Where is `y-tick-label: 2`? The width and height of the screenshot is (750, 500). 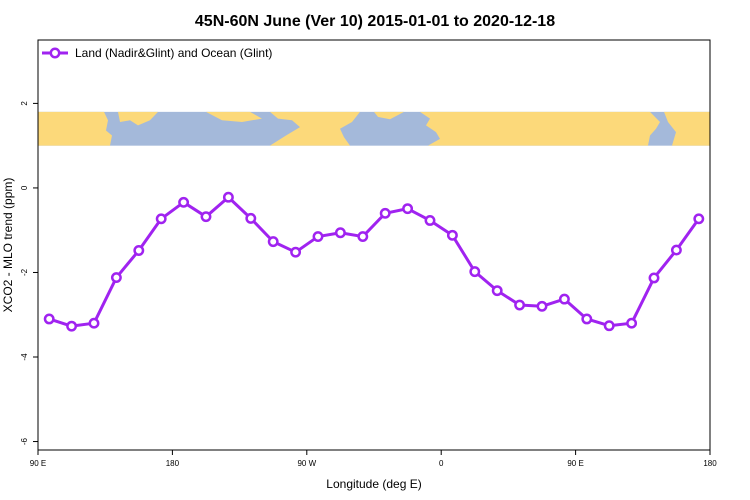 y-tick-label: 2 is located at coordinates (24, 103).